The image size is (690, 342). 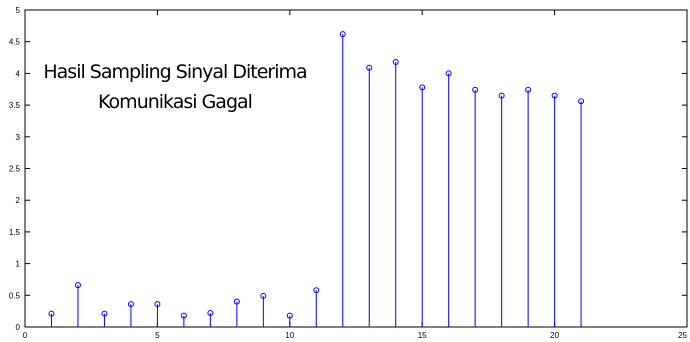 I want to click on y-tick-label: 0.5, so click(x=15, y=295).